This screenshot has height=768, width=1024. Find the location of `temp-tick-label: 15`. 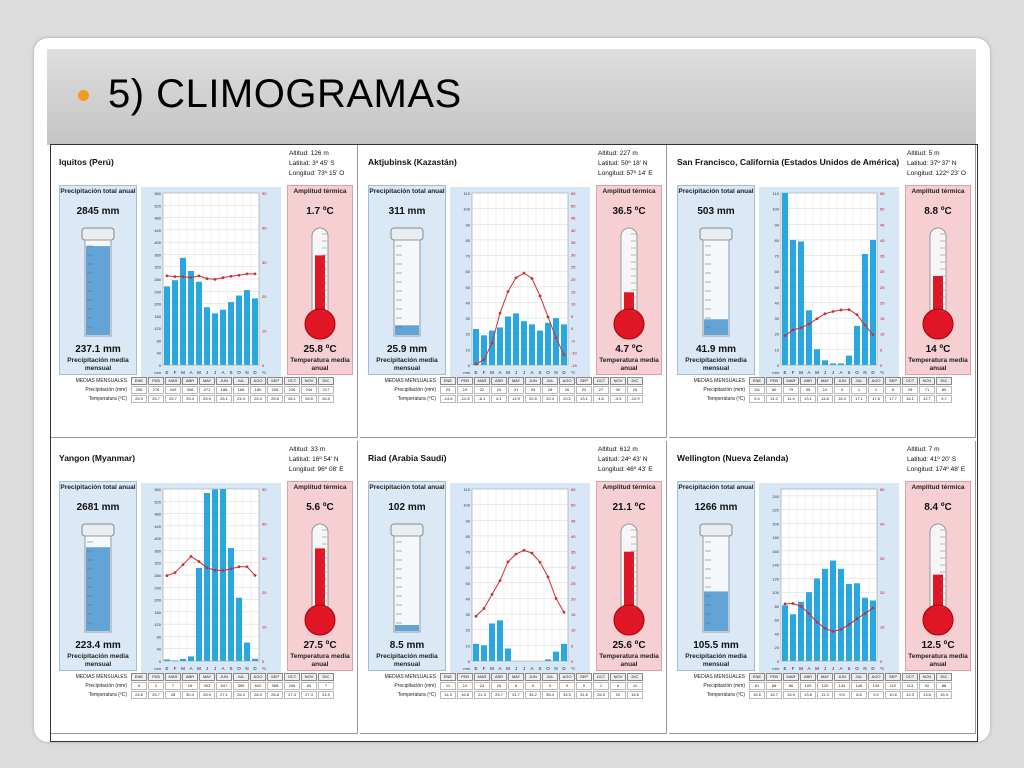

temp-tick-label: 15 is located at coordinates (573, 291).